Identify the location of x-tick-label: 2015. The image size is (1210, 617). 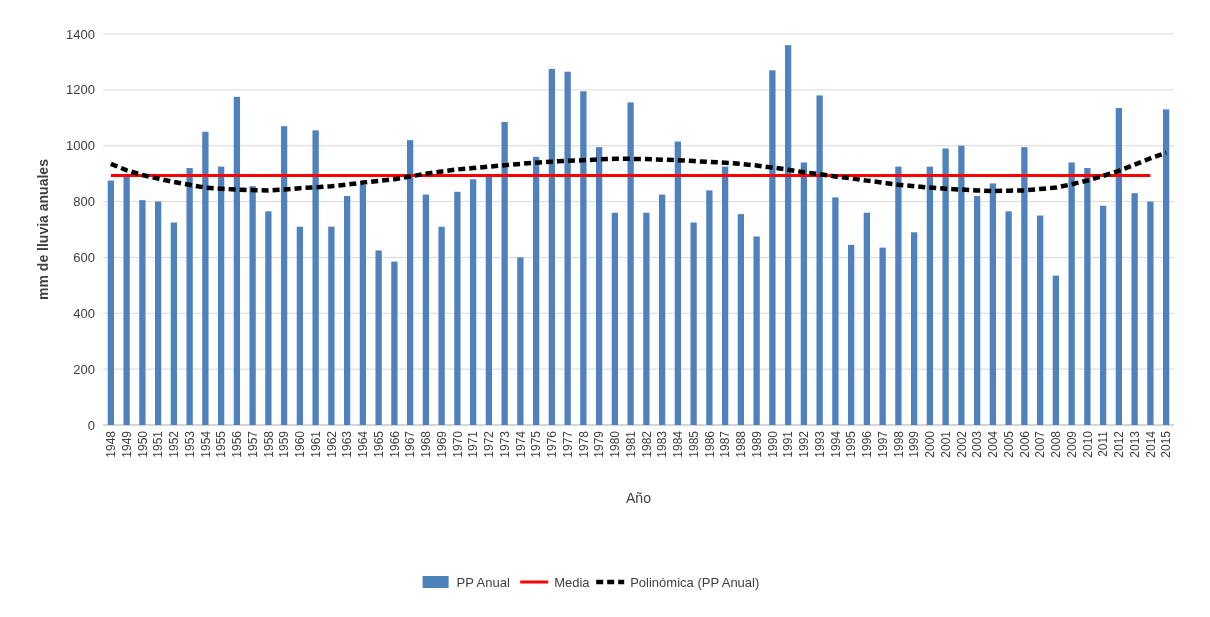
(1166, 444).